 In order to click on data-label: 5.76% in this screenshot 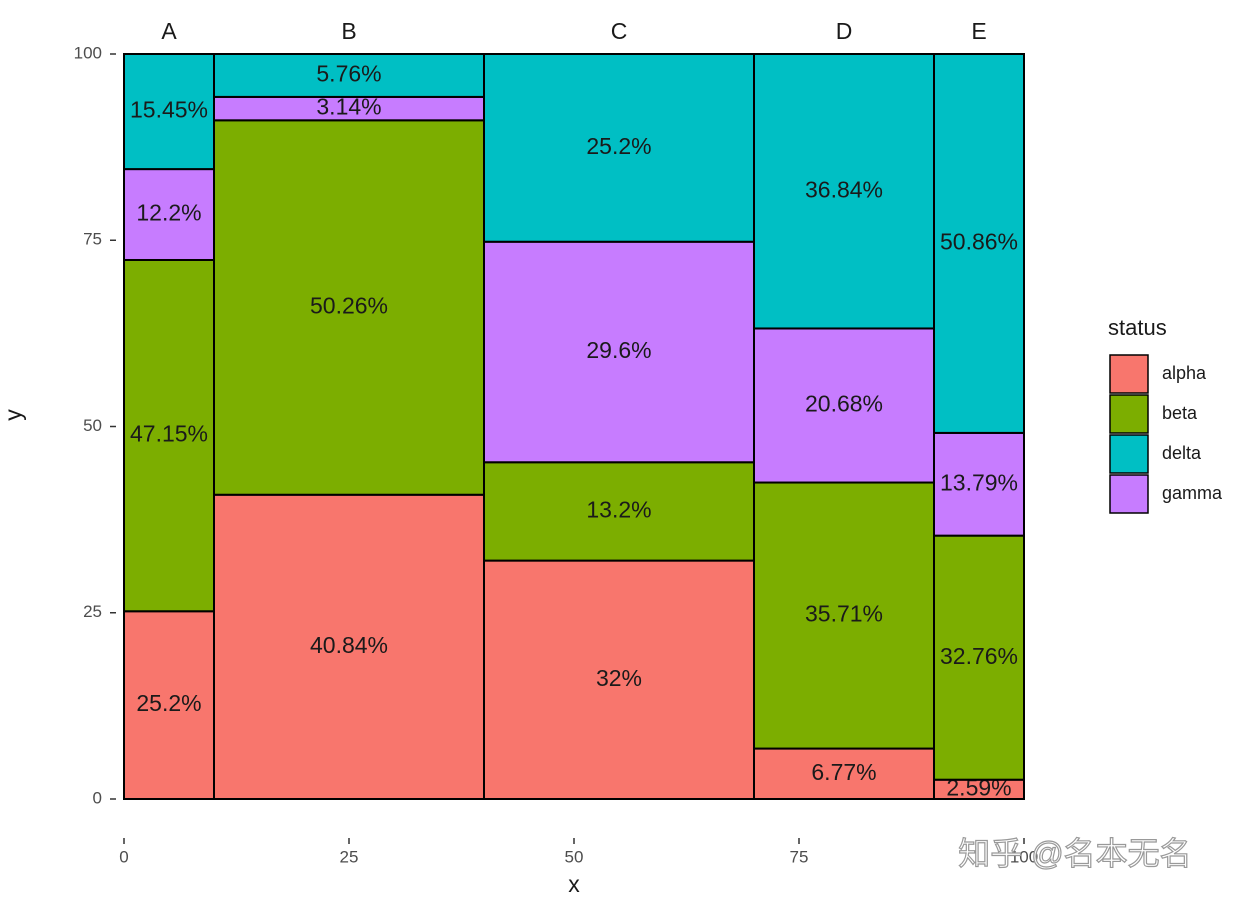, I will do `click(348, 74)`.